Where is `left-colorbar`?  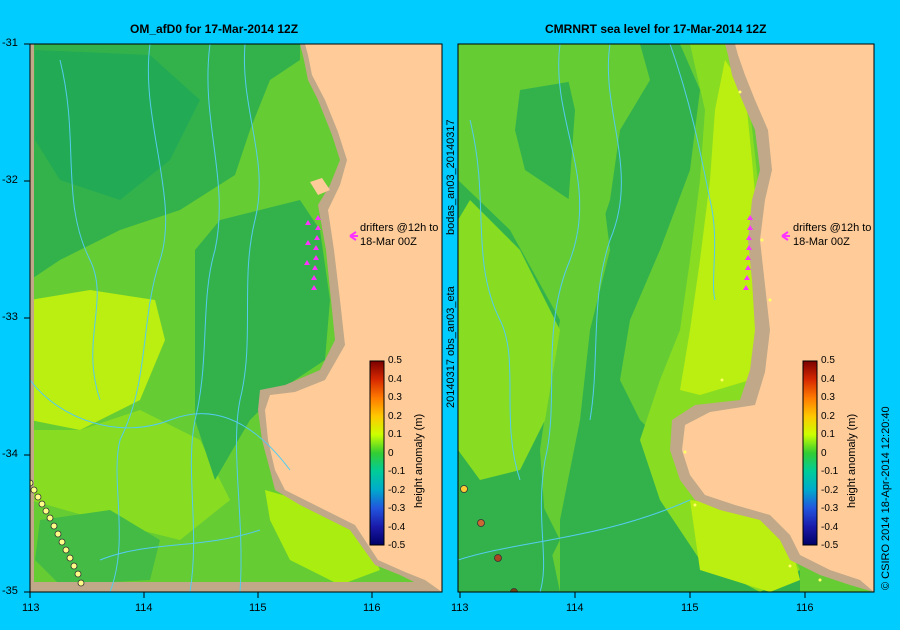 left-colorbar is located at coordinates (377, 453).